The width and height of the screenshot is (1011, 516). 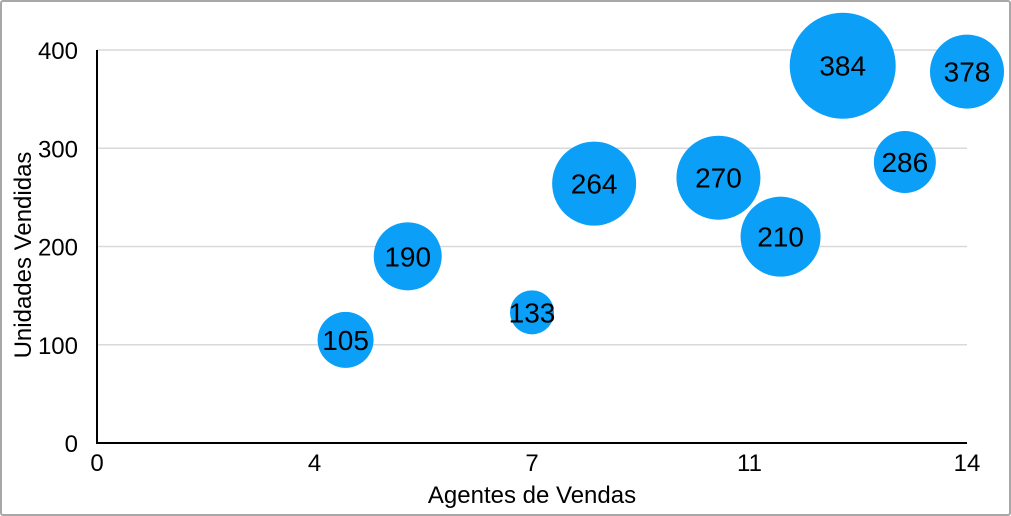 I want to click on y-tick-label-300: 300, so click(x=58, y=149).